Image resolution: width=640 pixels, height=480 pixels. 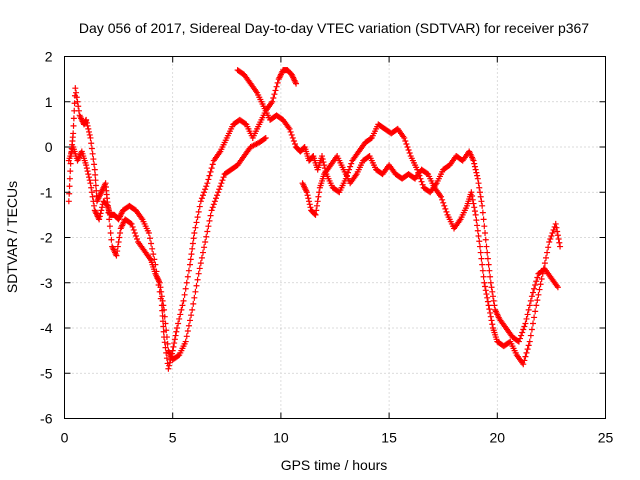 I want to click on y-tick-label: -1, so click(x=46, y=192).